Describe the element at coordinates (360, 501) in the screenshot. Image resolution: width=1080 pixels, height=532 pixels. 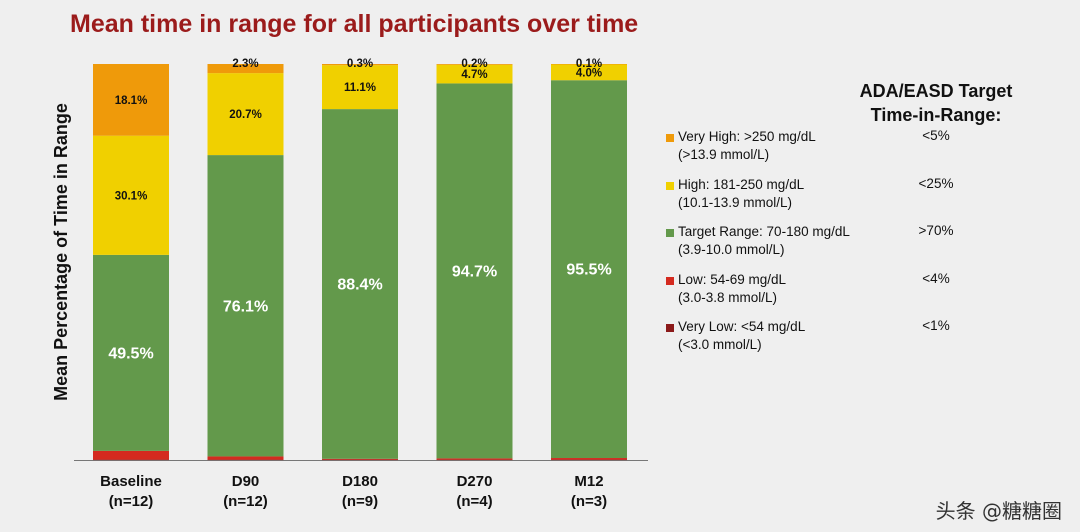
I see `x-tick-sublabel: (n=9)` at that location.